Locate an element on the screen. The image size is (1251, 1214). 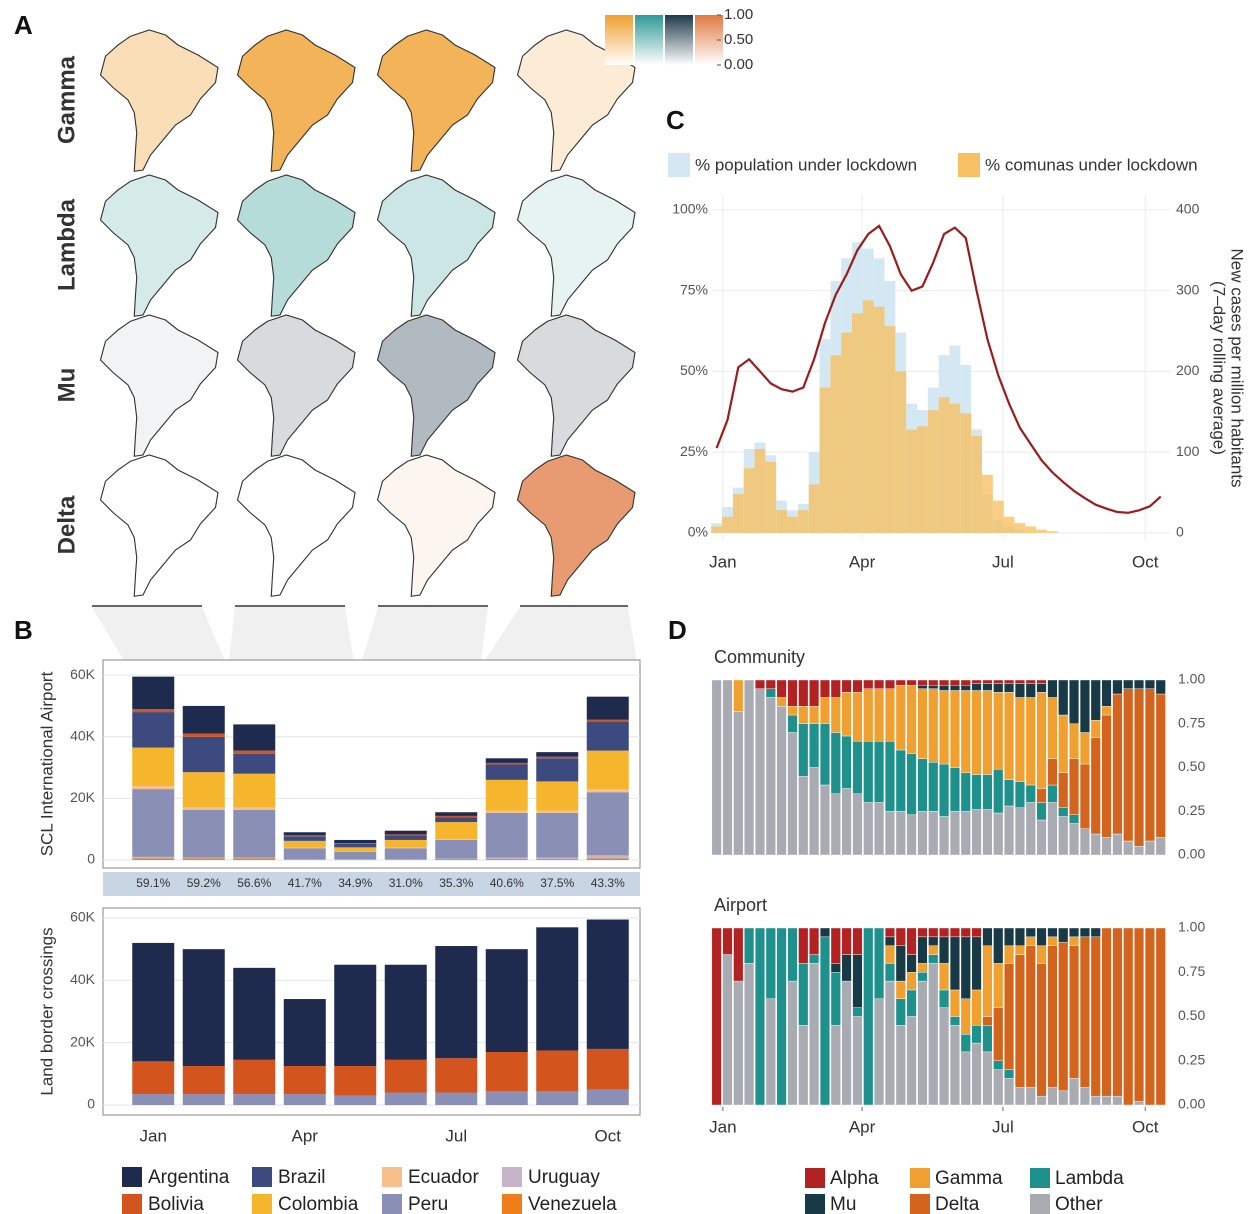
y2-axis-subtitle: (7–day rolling average) is located at coordinates (1219, 368).